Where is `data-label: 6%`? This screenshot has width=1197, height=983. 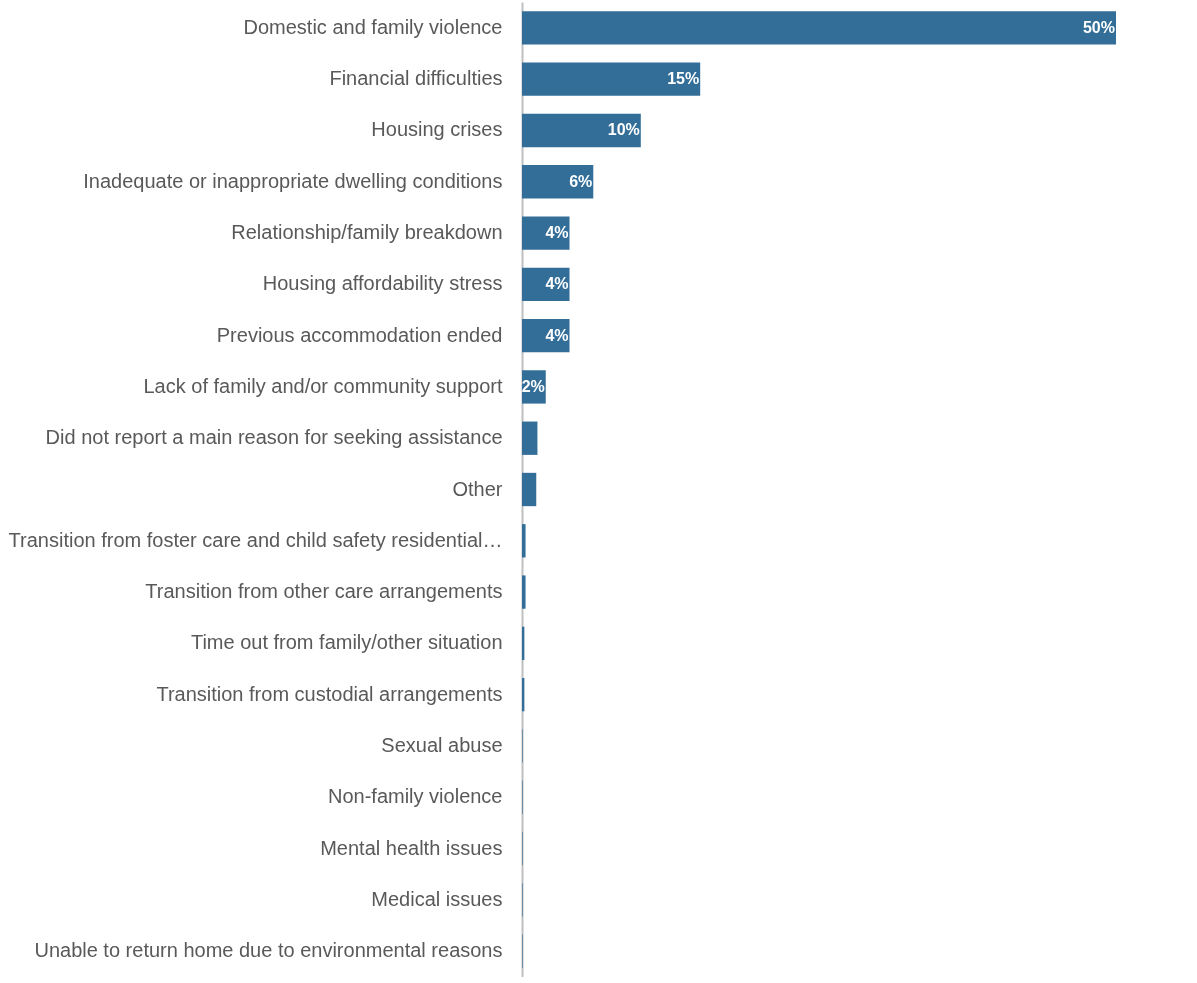
data-label: 6% is located at coordinates (581, 181).